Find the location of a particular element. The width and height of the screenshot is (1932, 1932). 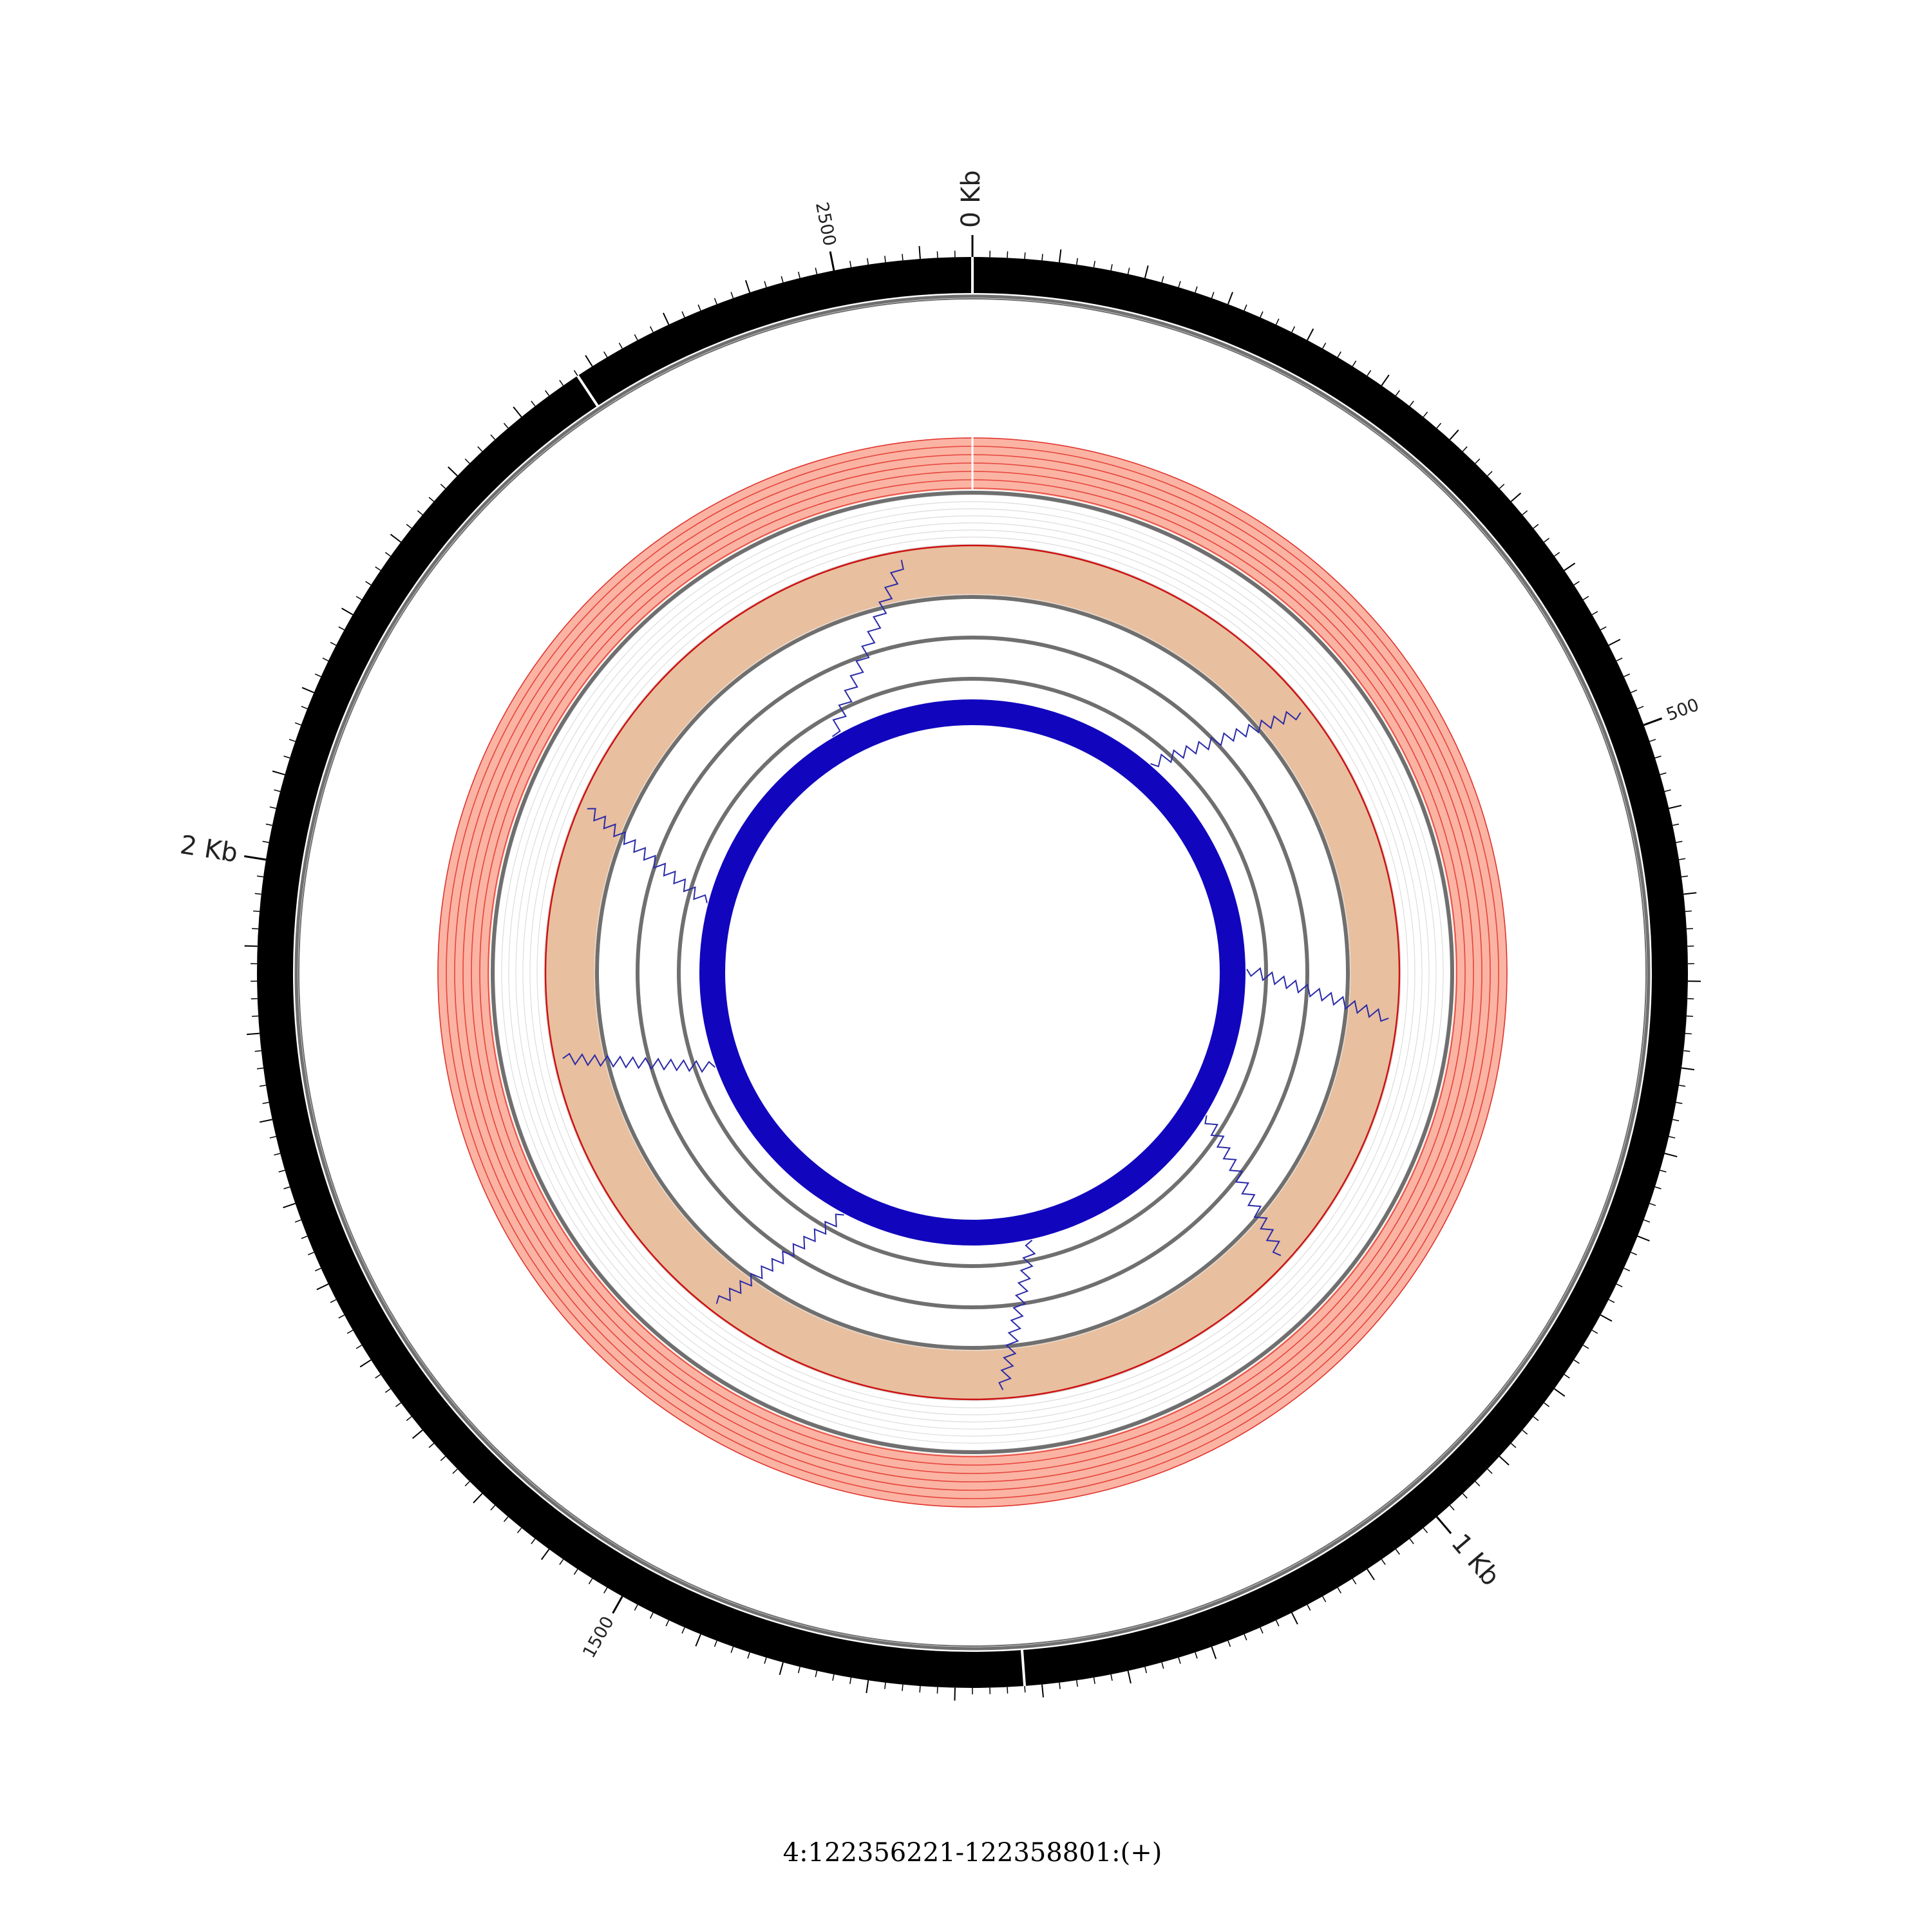

tick-2070 is located at coordinates (293, 741).